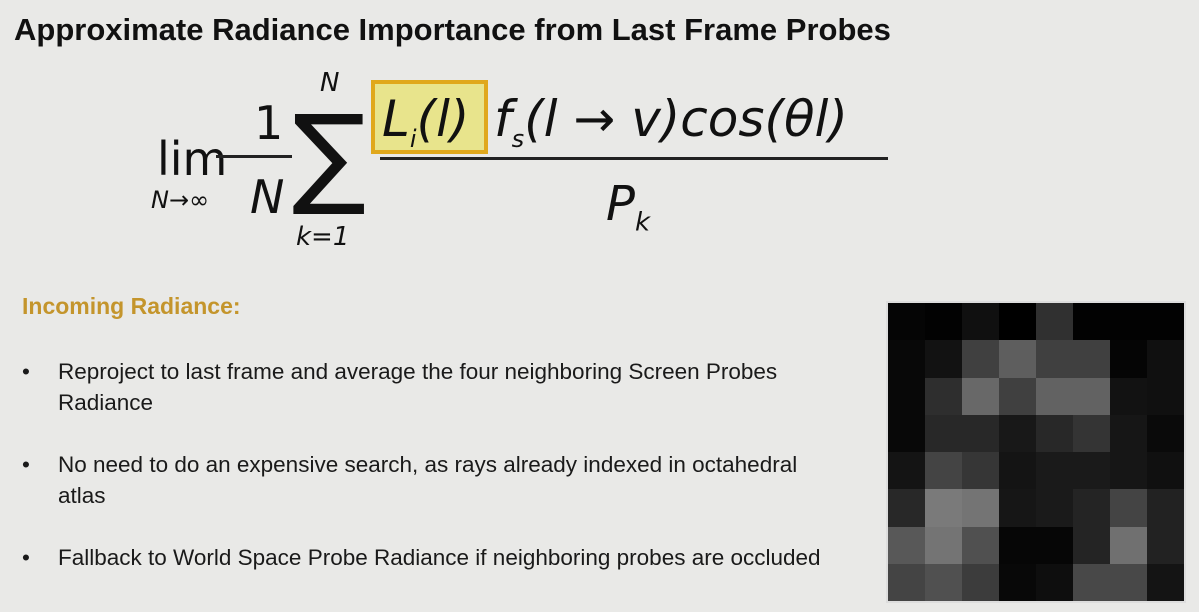  I want to click on arg: (l → v)cos(θl), so click(686, 119).